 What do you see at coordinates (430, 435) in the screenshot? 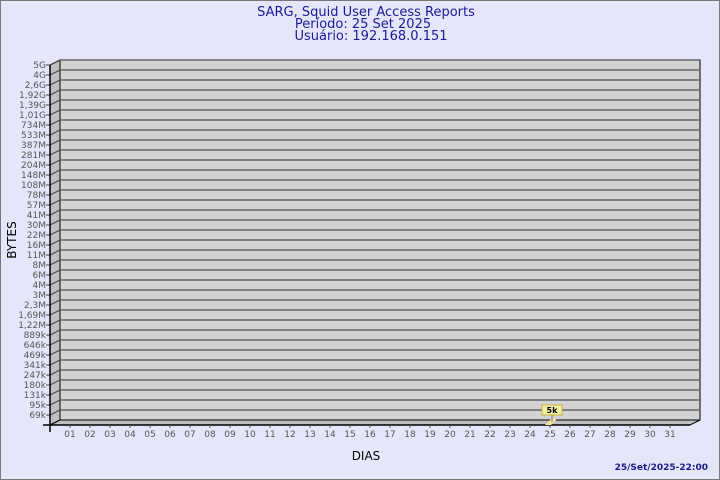
I see `x-tick-label: 19` at bounding box center [430, 435].